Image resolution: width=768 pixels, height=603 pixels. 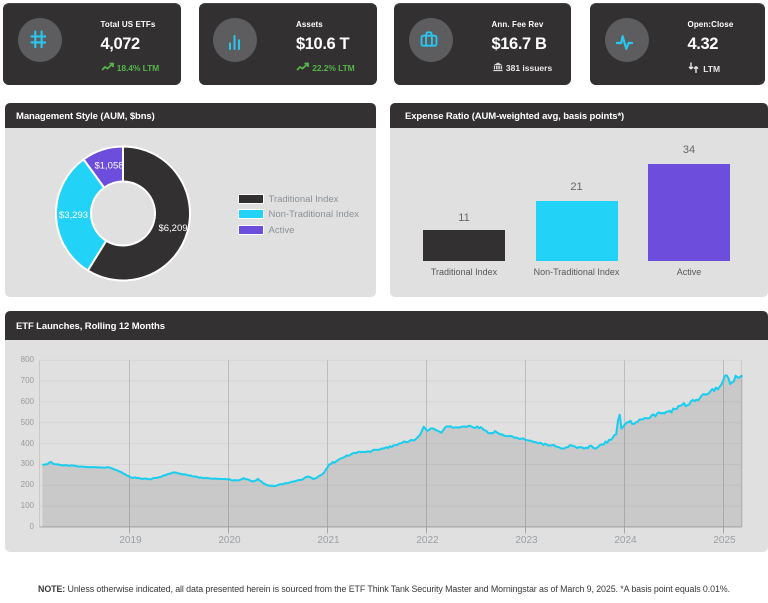 What do you see at coordinates (73, 215) in the screenshot?
I see `svg-text: $3,293` at bounding box center [73, 215].